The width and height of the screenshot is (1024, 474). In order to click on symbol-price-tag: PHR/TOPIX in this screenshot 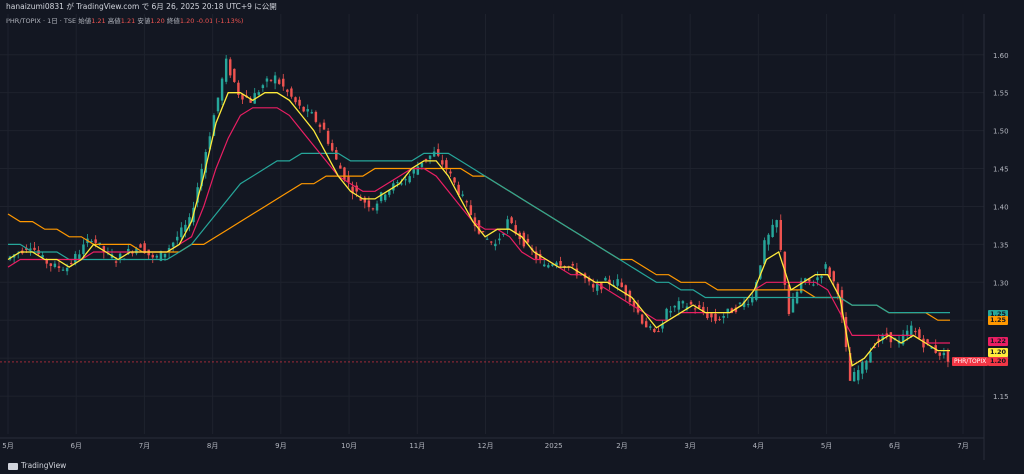, I will do `click(970, 362)`.